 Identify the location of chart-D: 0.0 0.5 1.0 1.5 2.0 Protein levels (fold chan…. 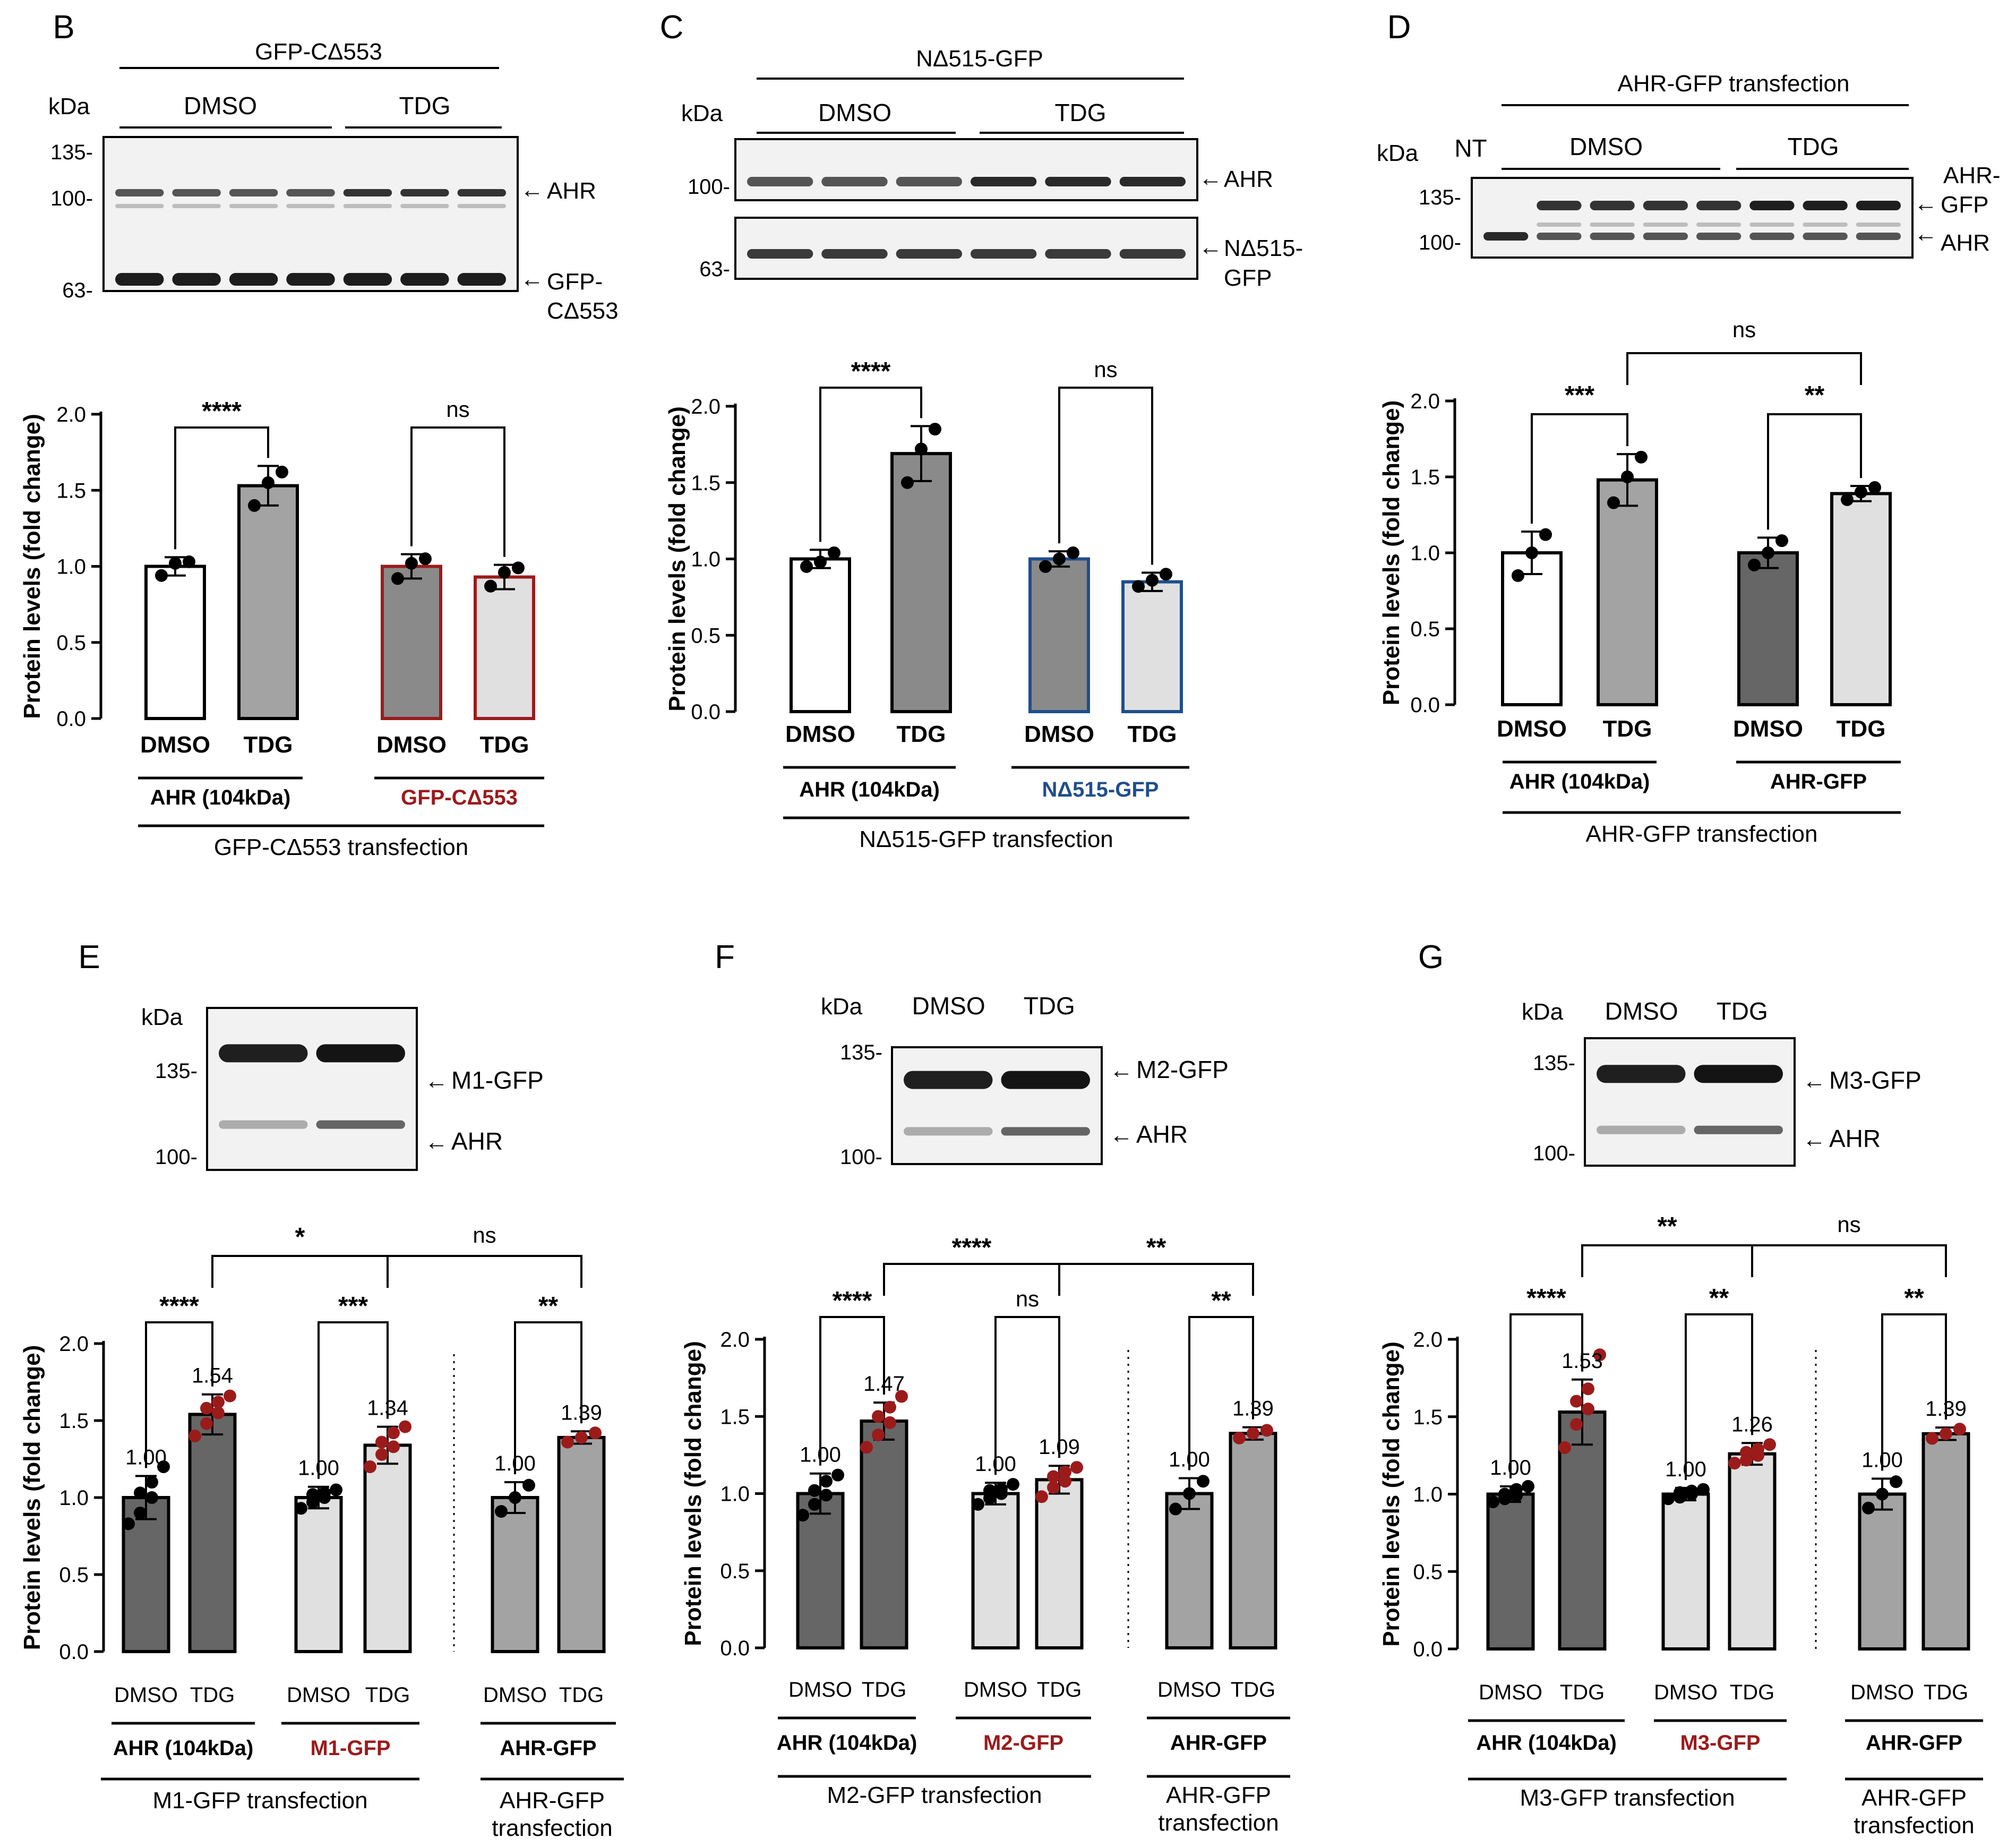
(1640, 582).